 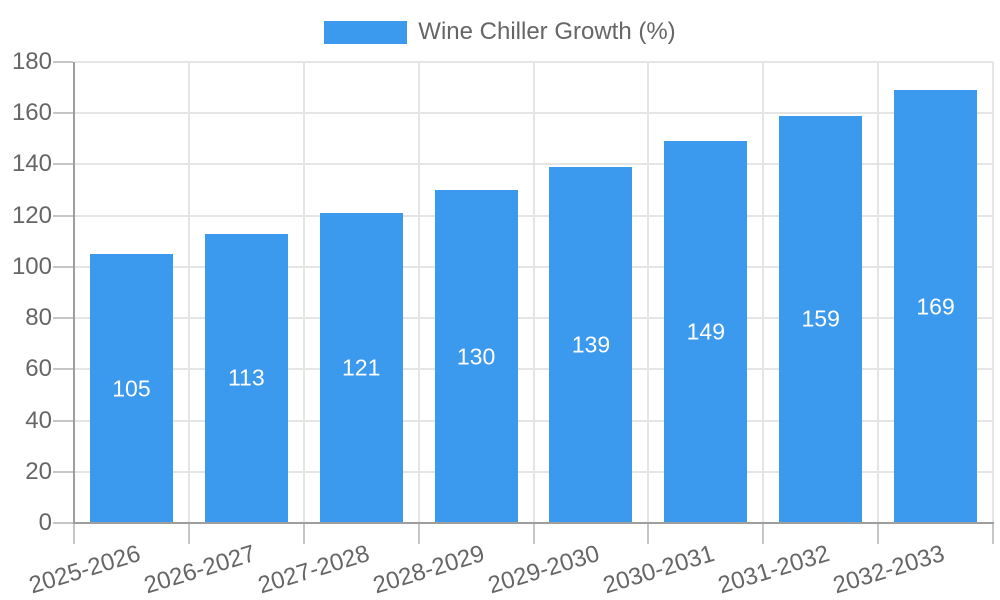 What do you see at coordinates (38, 471) in the screenshot?
I see `y-tick-label: 20` at bounding box center [38, 471].